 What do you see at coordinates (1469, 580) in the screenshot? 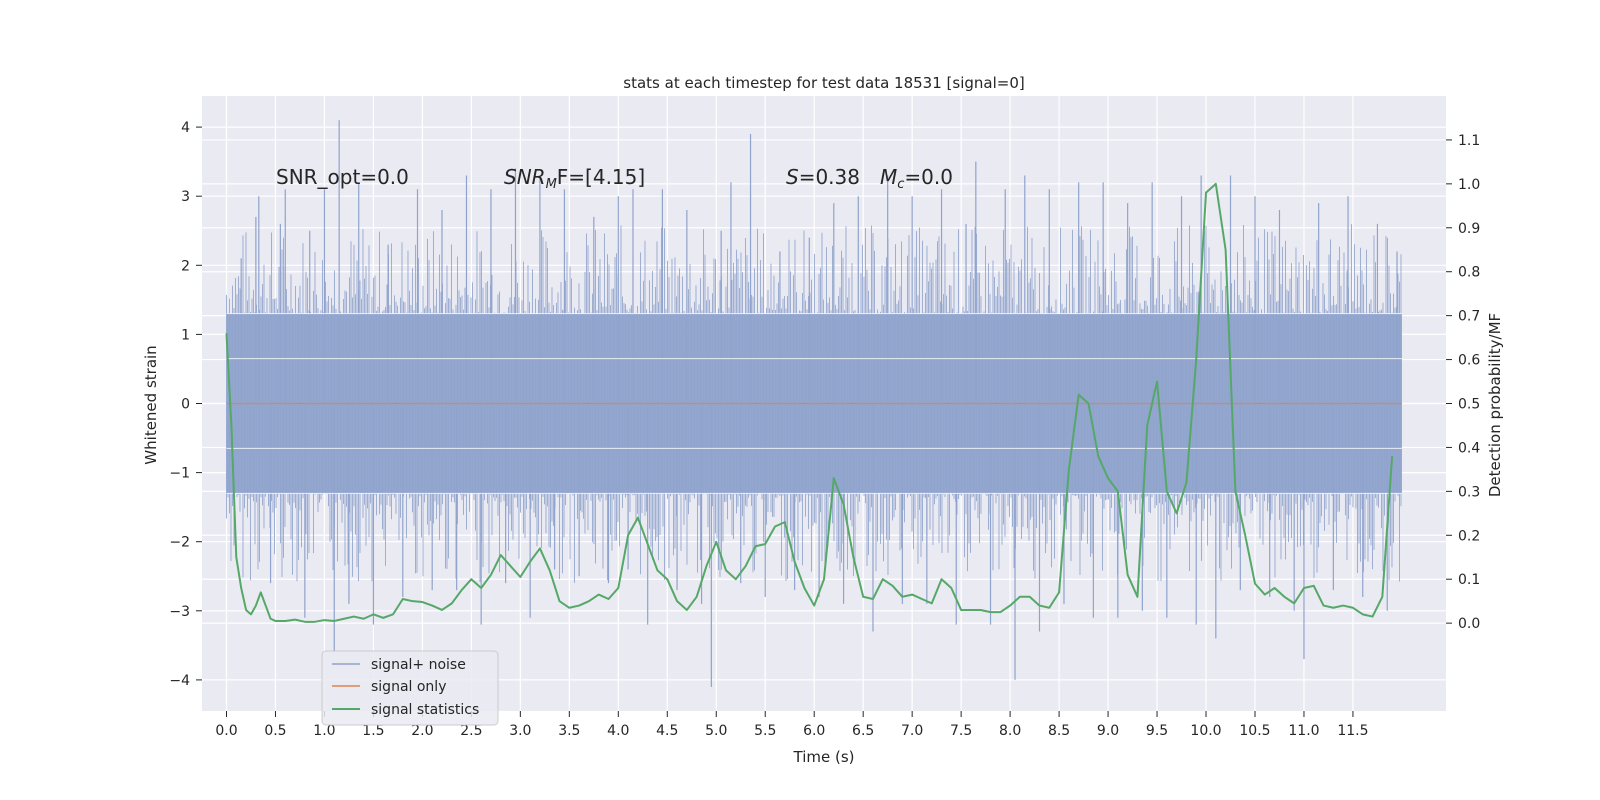
I see `y-right-tick-label: 0.1` at bounding box center [1469, 580].